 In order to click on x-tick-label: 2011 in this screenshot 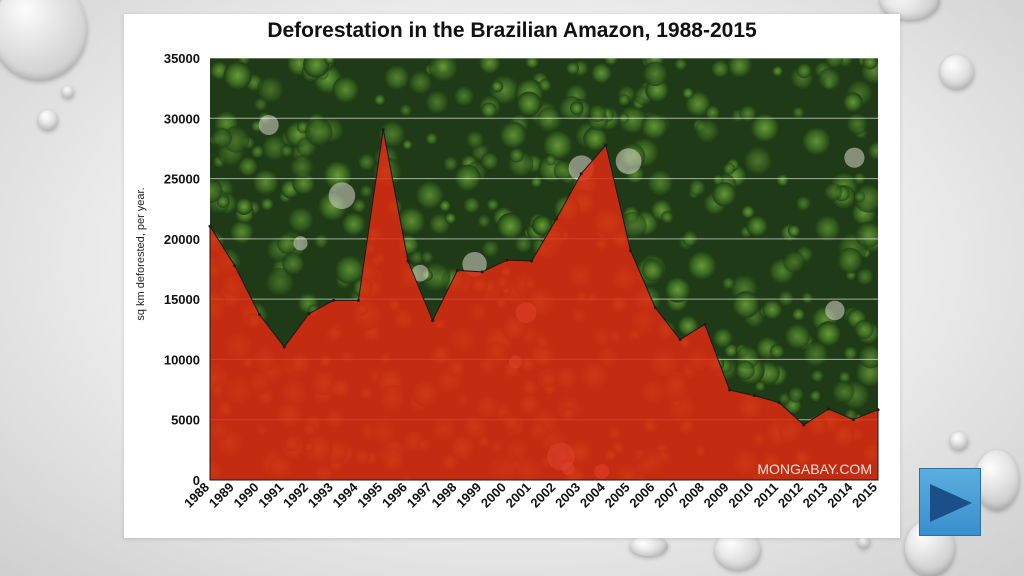, I will do `click(766, 495)`.